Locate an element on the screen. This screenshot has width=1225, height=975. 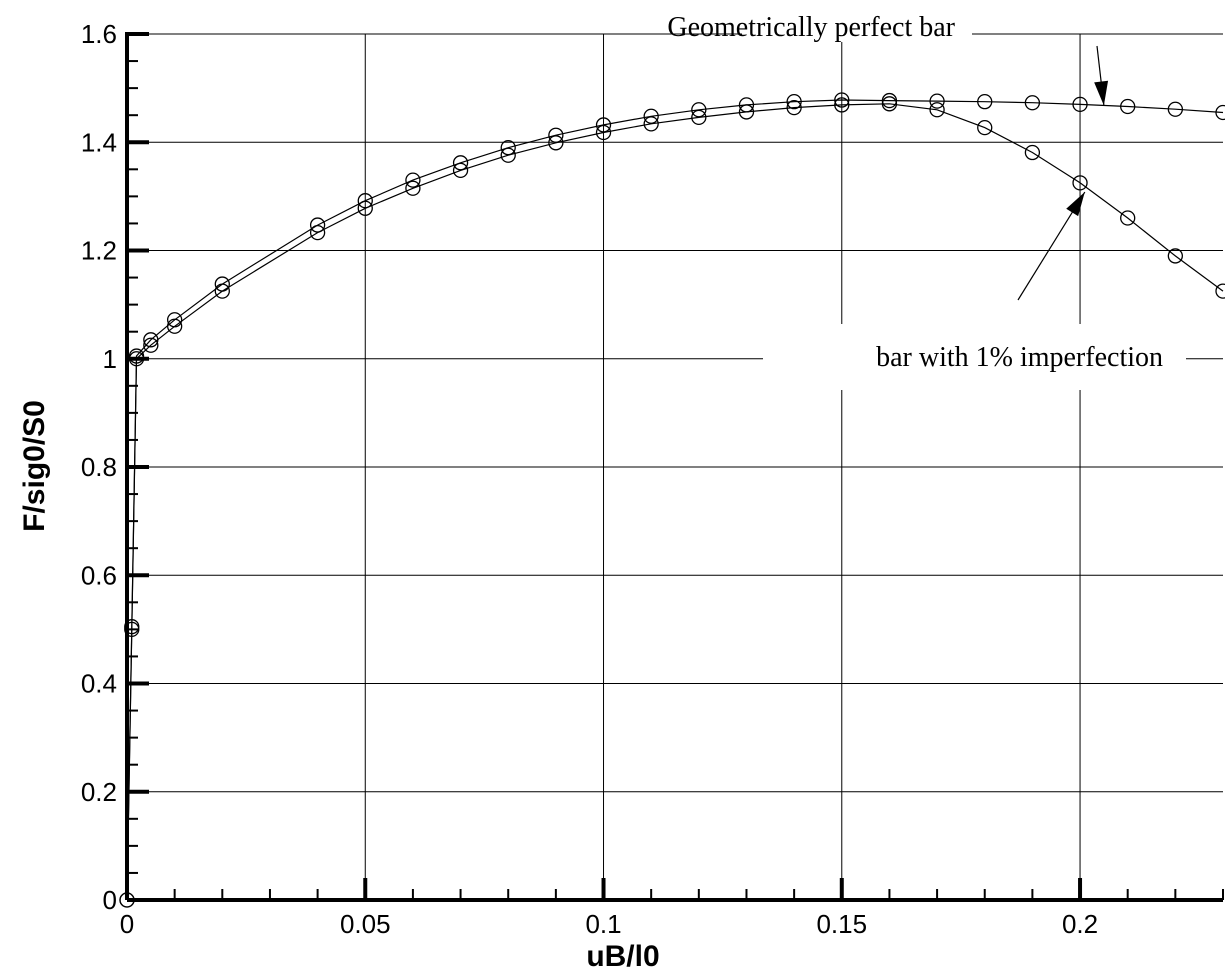
y-tick-label: 0.4 is located at coordinates (99, 684).